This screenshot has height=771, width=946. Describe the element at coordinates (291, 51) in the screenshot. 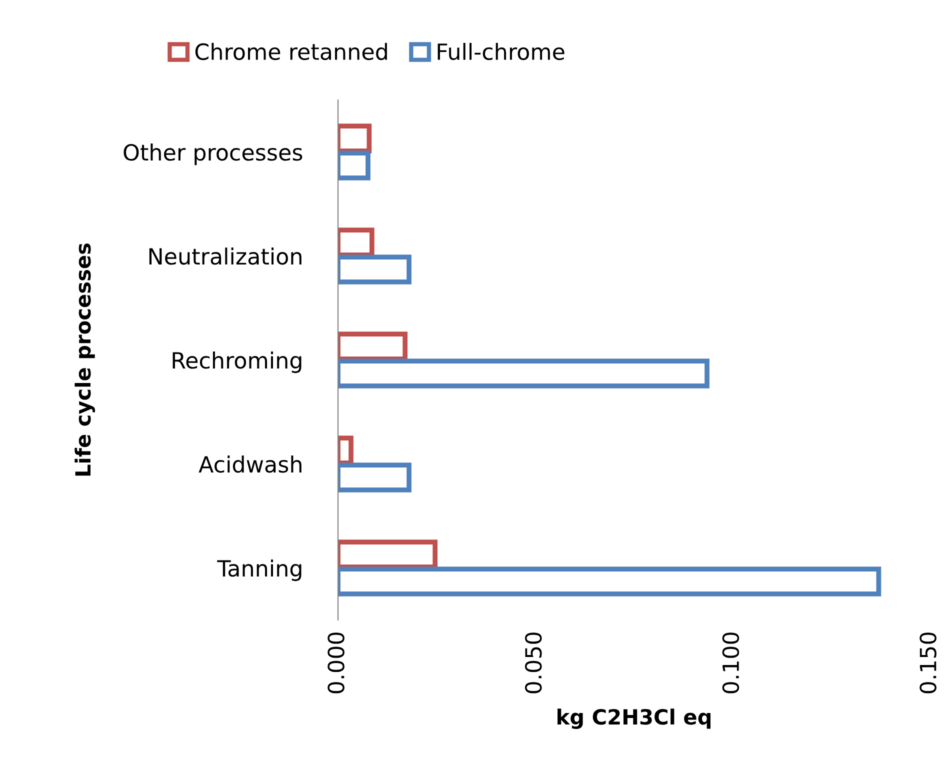

I see `legend-label: Chrome retanned` at that location.